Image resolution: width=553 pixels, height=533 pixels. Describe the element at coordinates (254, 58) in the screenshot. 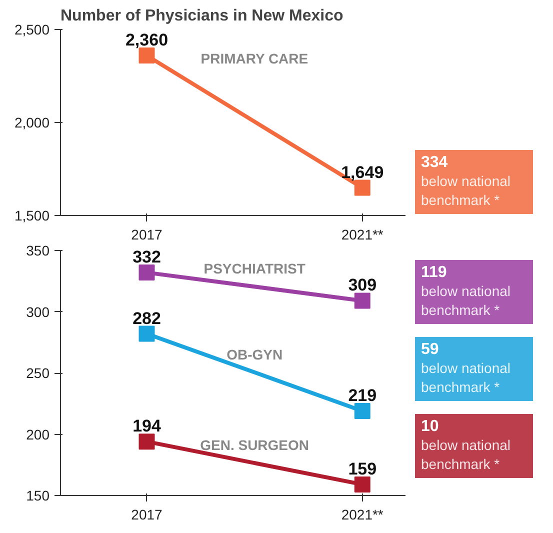

I see `series-label: PRIMARY CARE` at that location.